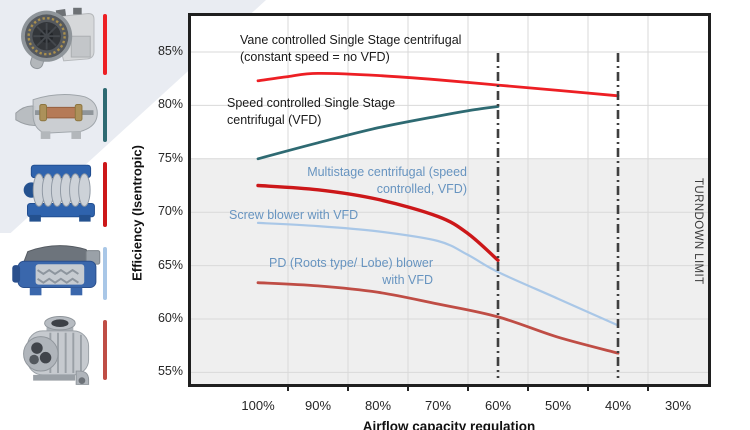 This screenshot has height=430, width=750. I want to click on x-tick-label-40%: 40%, so click(618, 405).